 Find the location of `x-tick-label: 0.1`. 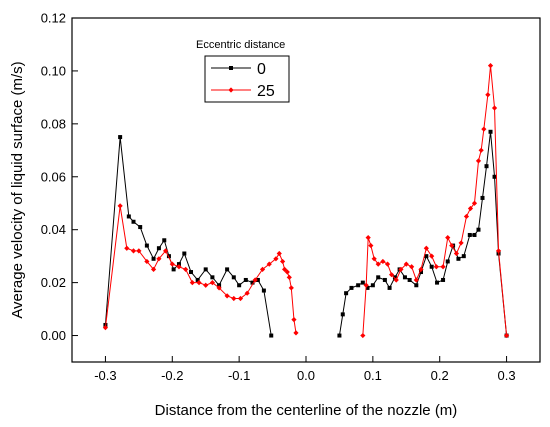

x-tick-label: 0.1 is located at coordinates (373, 375).